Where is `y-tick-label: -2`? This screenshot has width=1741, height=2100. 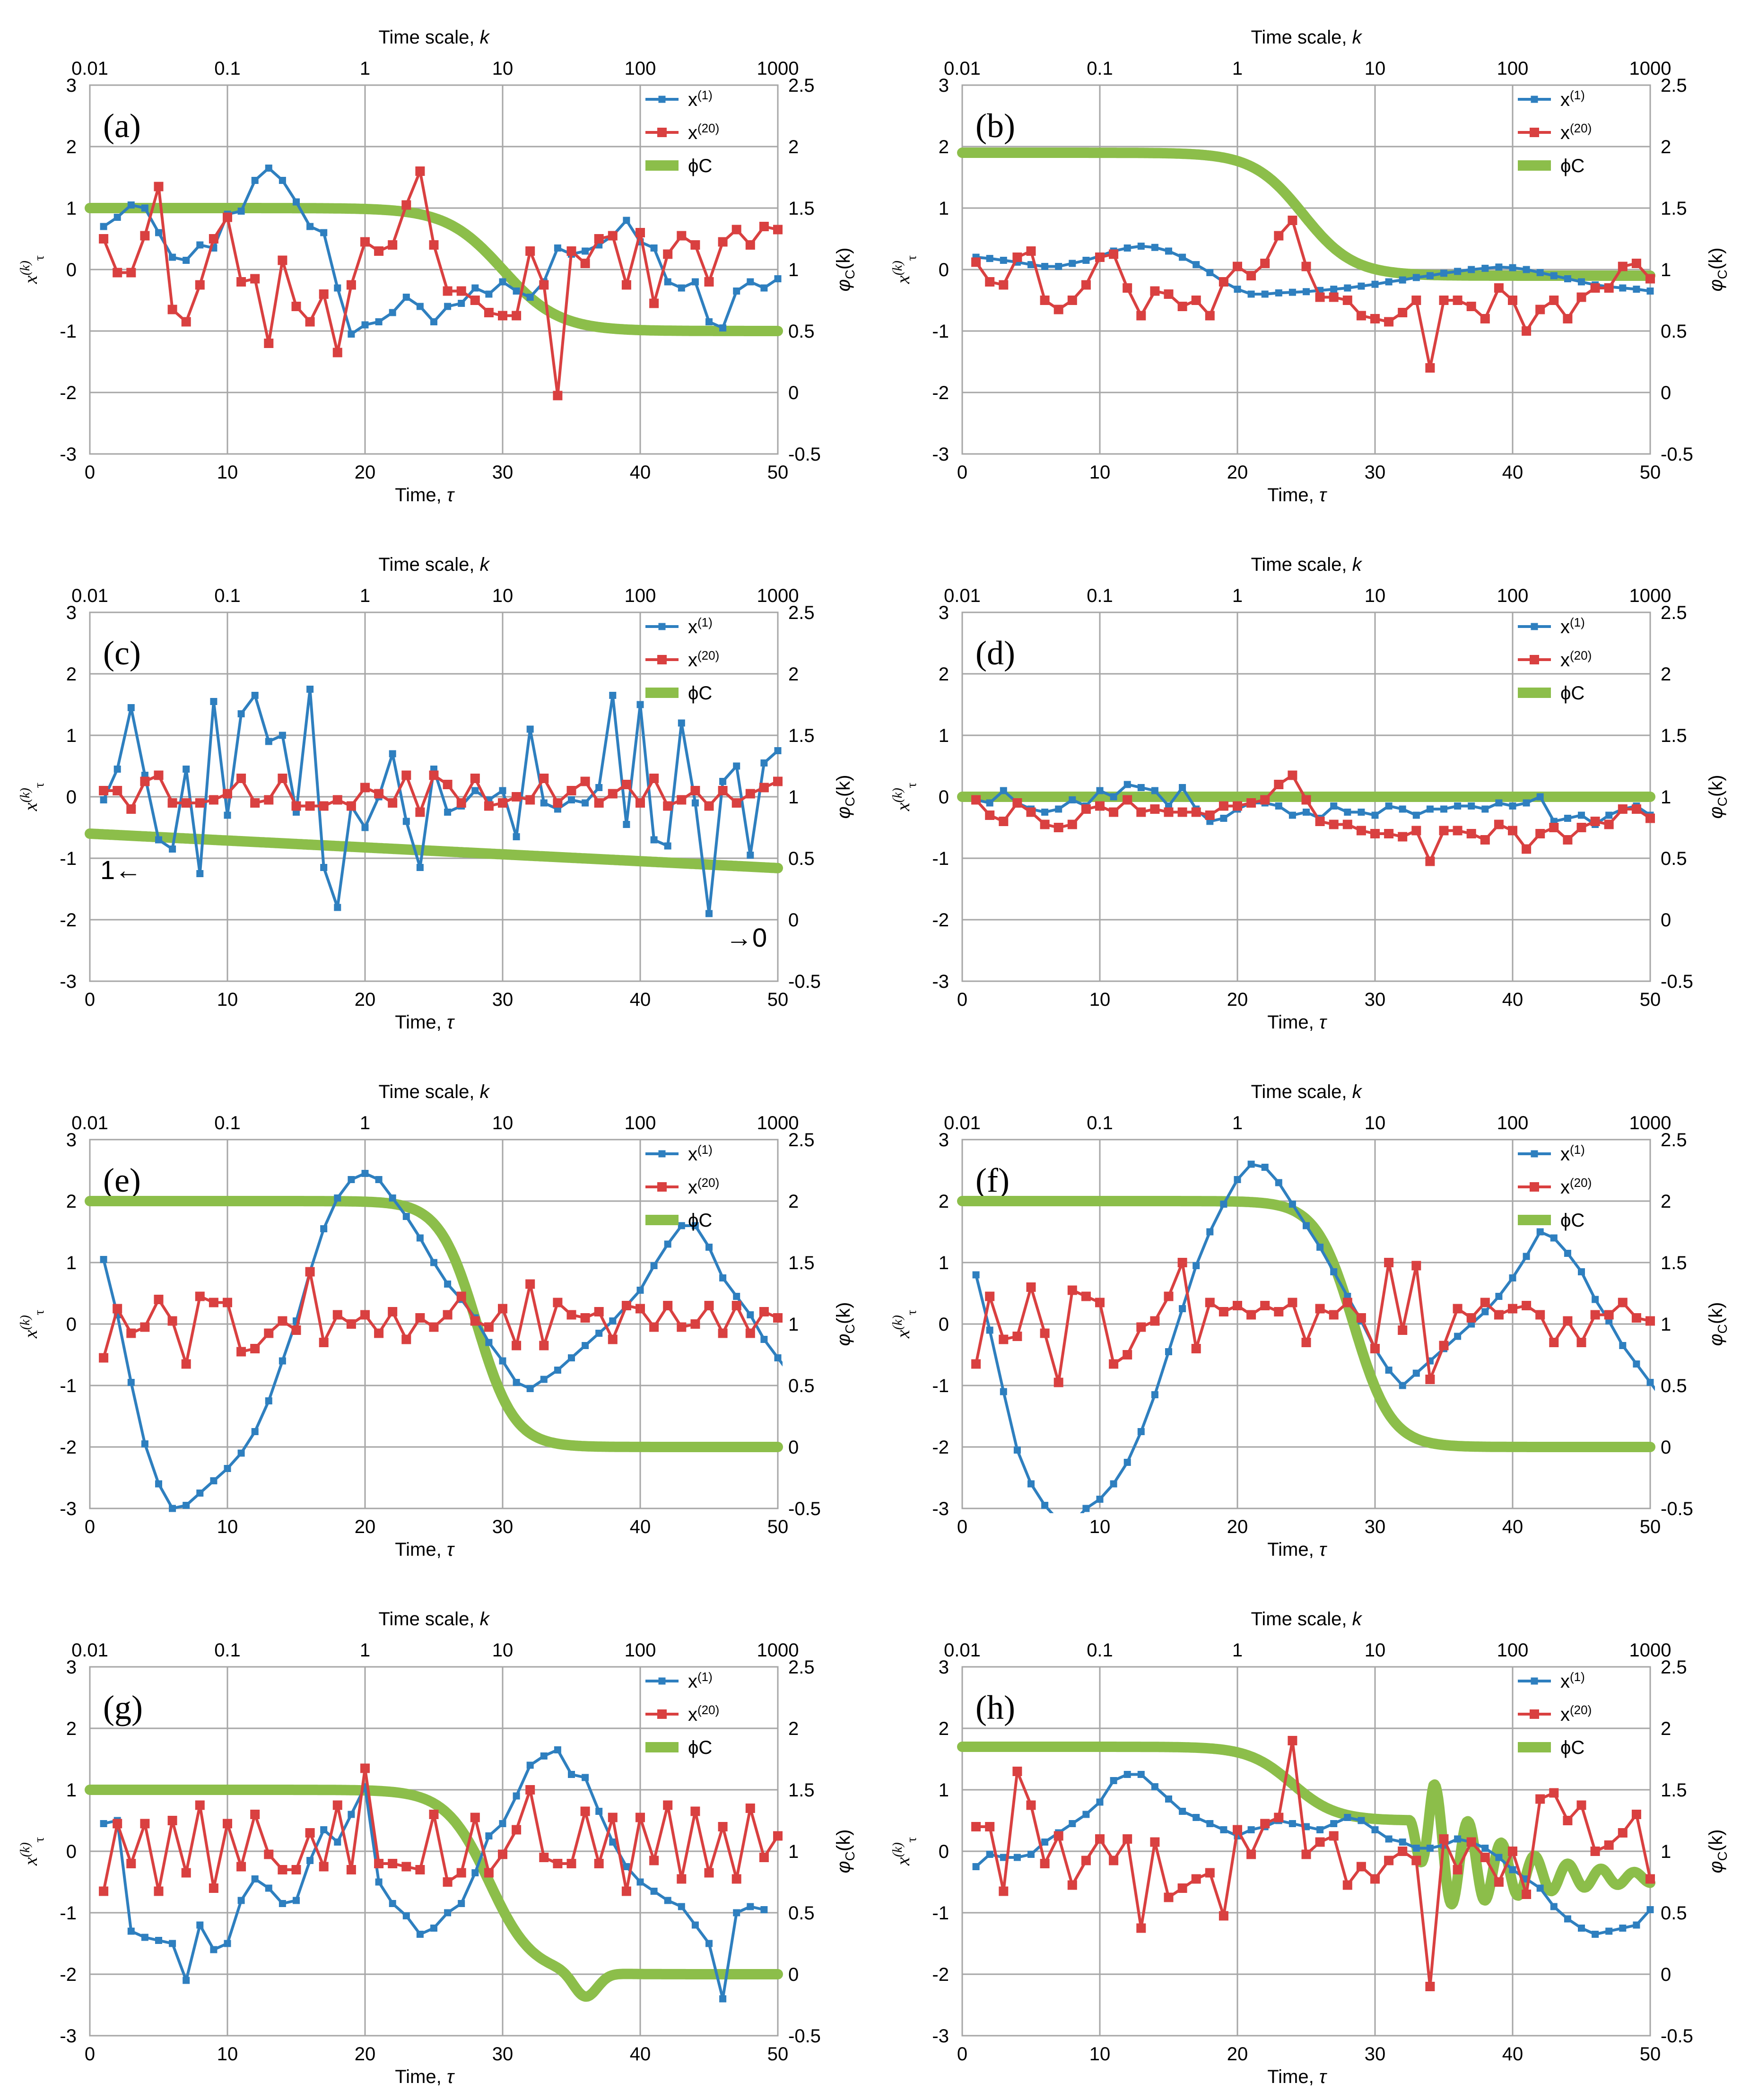
y-tick-label: -2 is located at coordinates (940, 920).